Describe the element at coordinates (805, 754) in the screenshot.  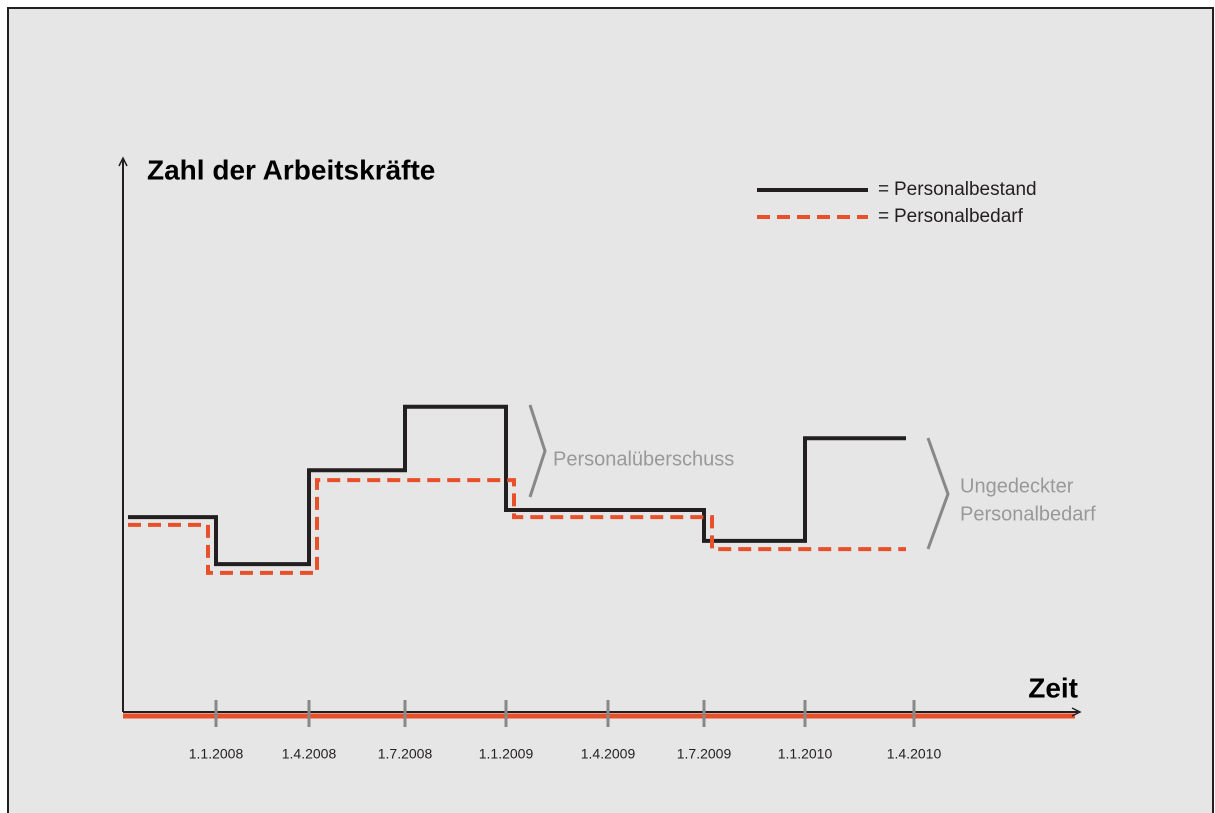
I see `x-tick-label: 1.1.2010` at that location.